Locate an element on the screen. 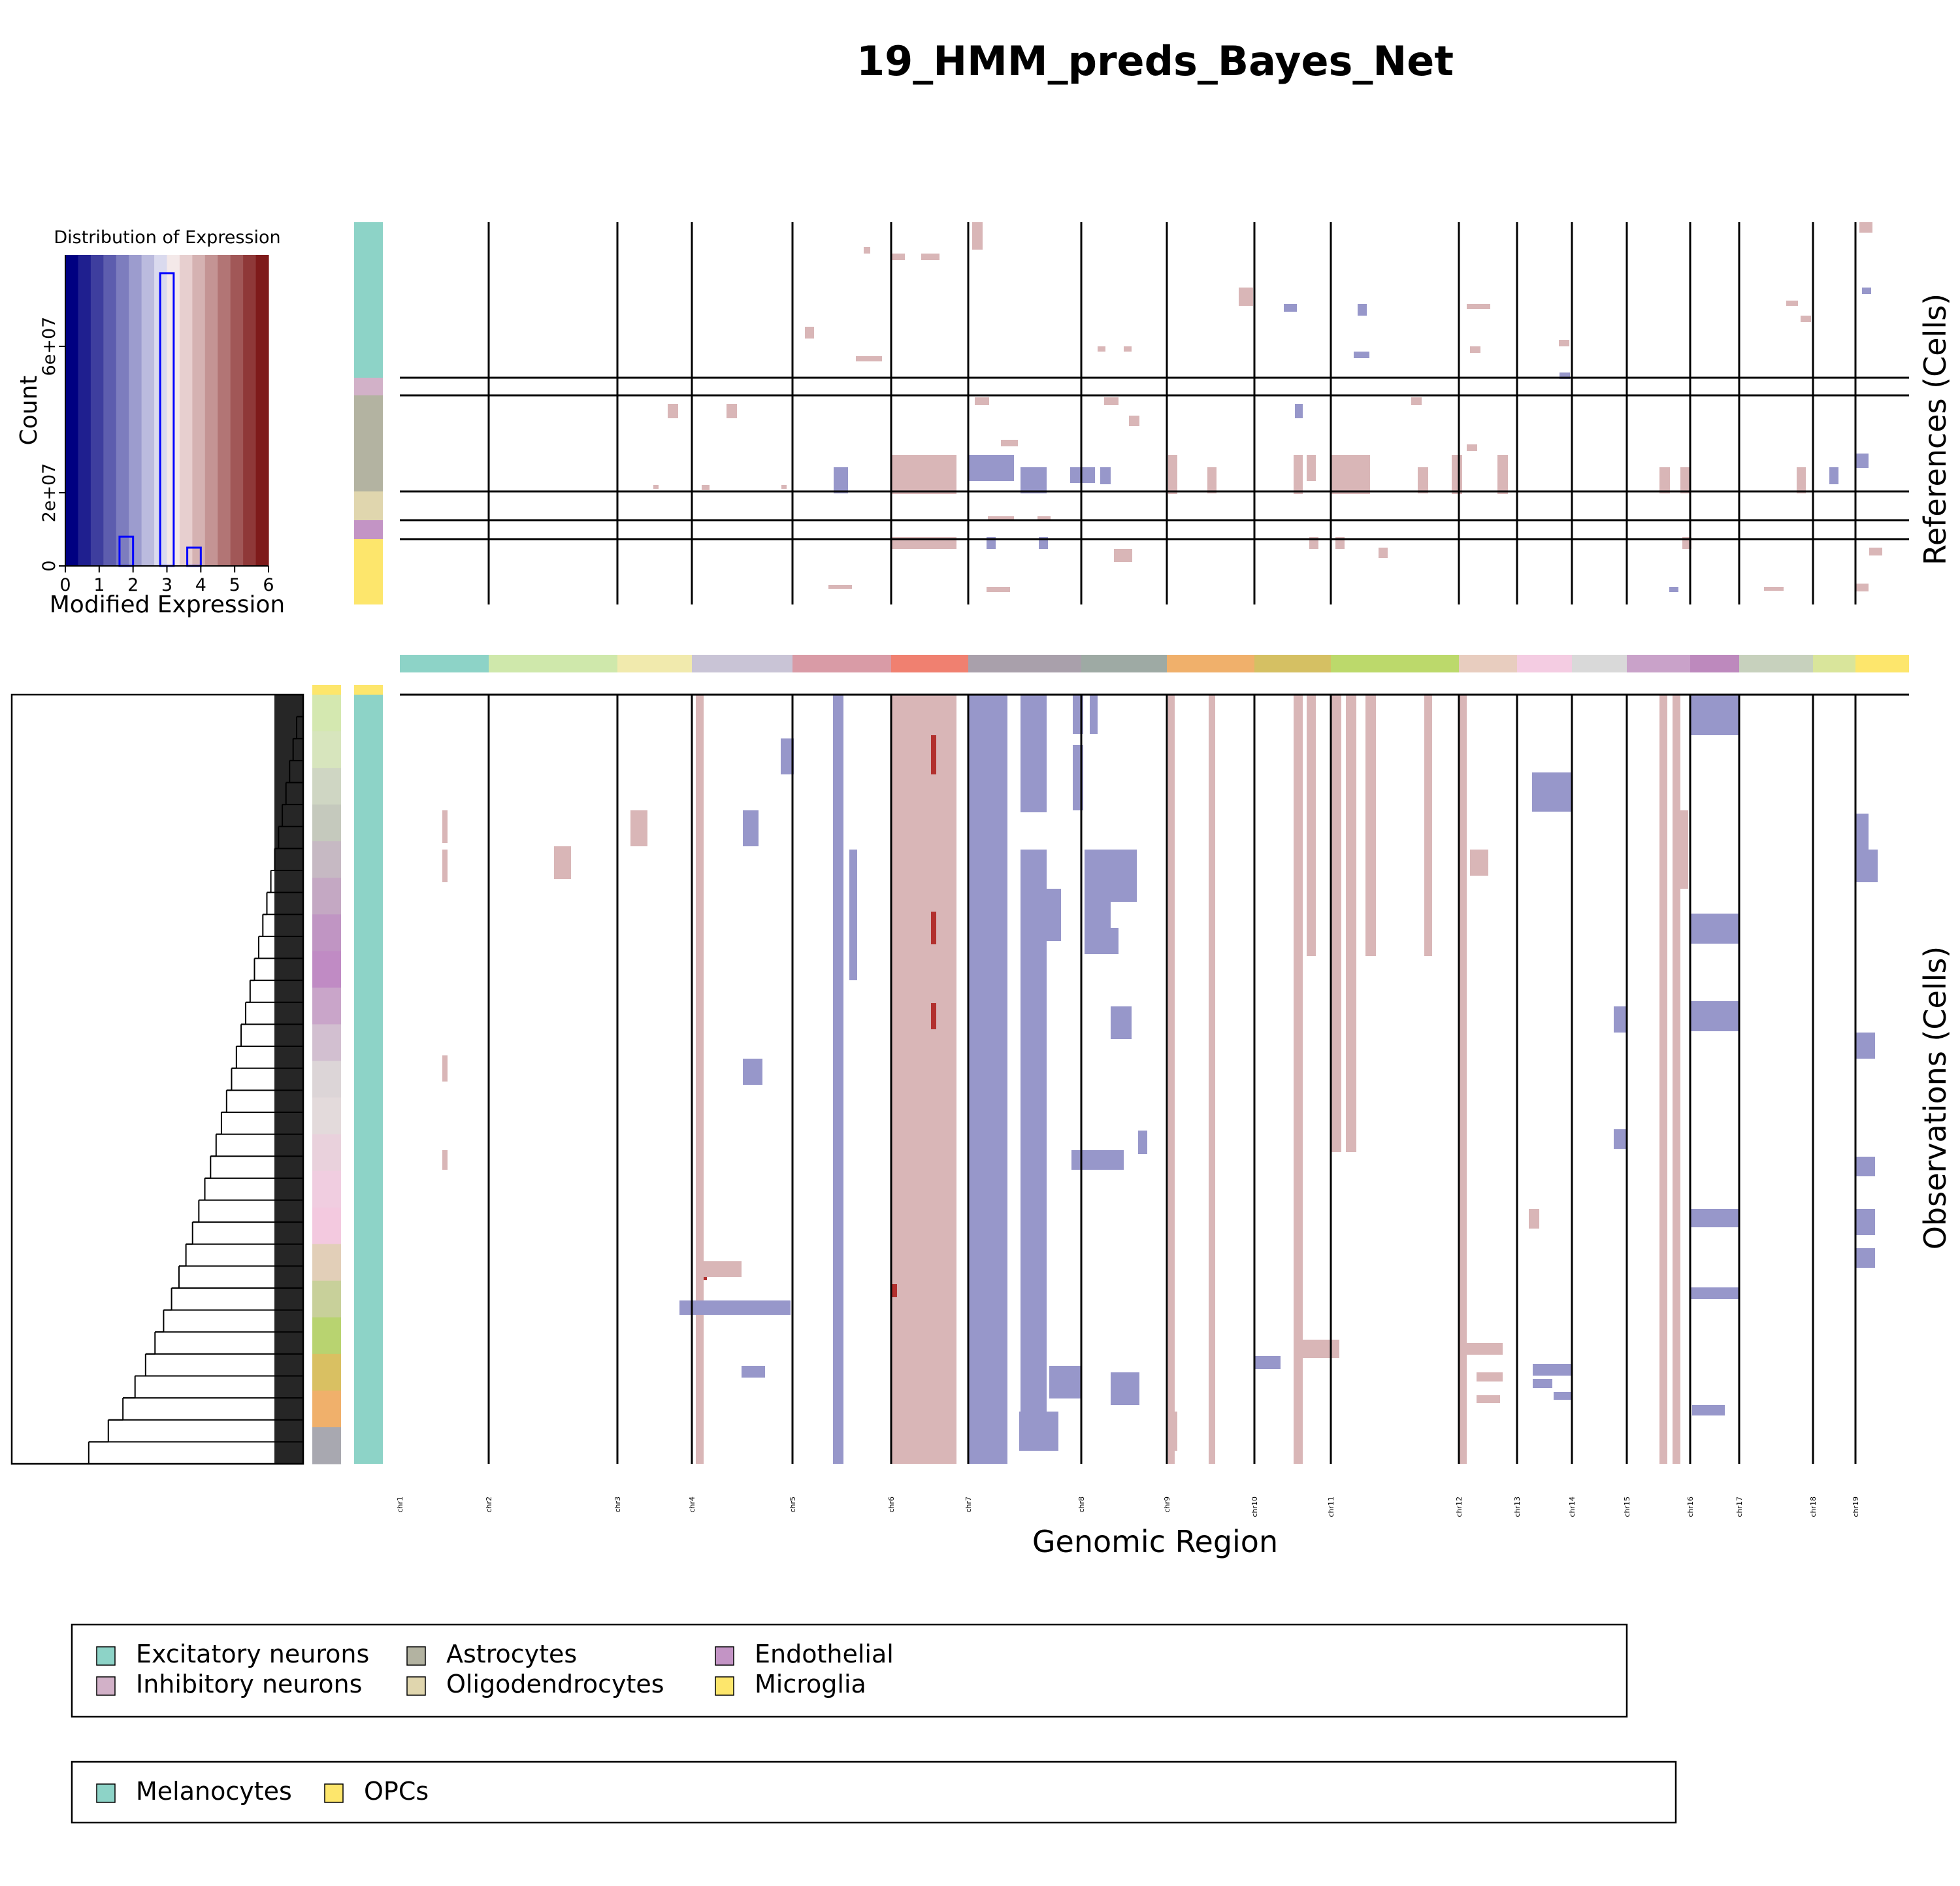 The width and height of the screenshot is (1960, 1886). x-tick-label: 3 is located at coordinates (166, 585).